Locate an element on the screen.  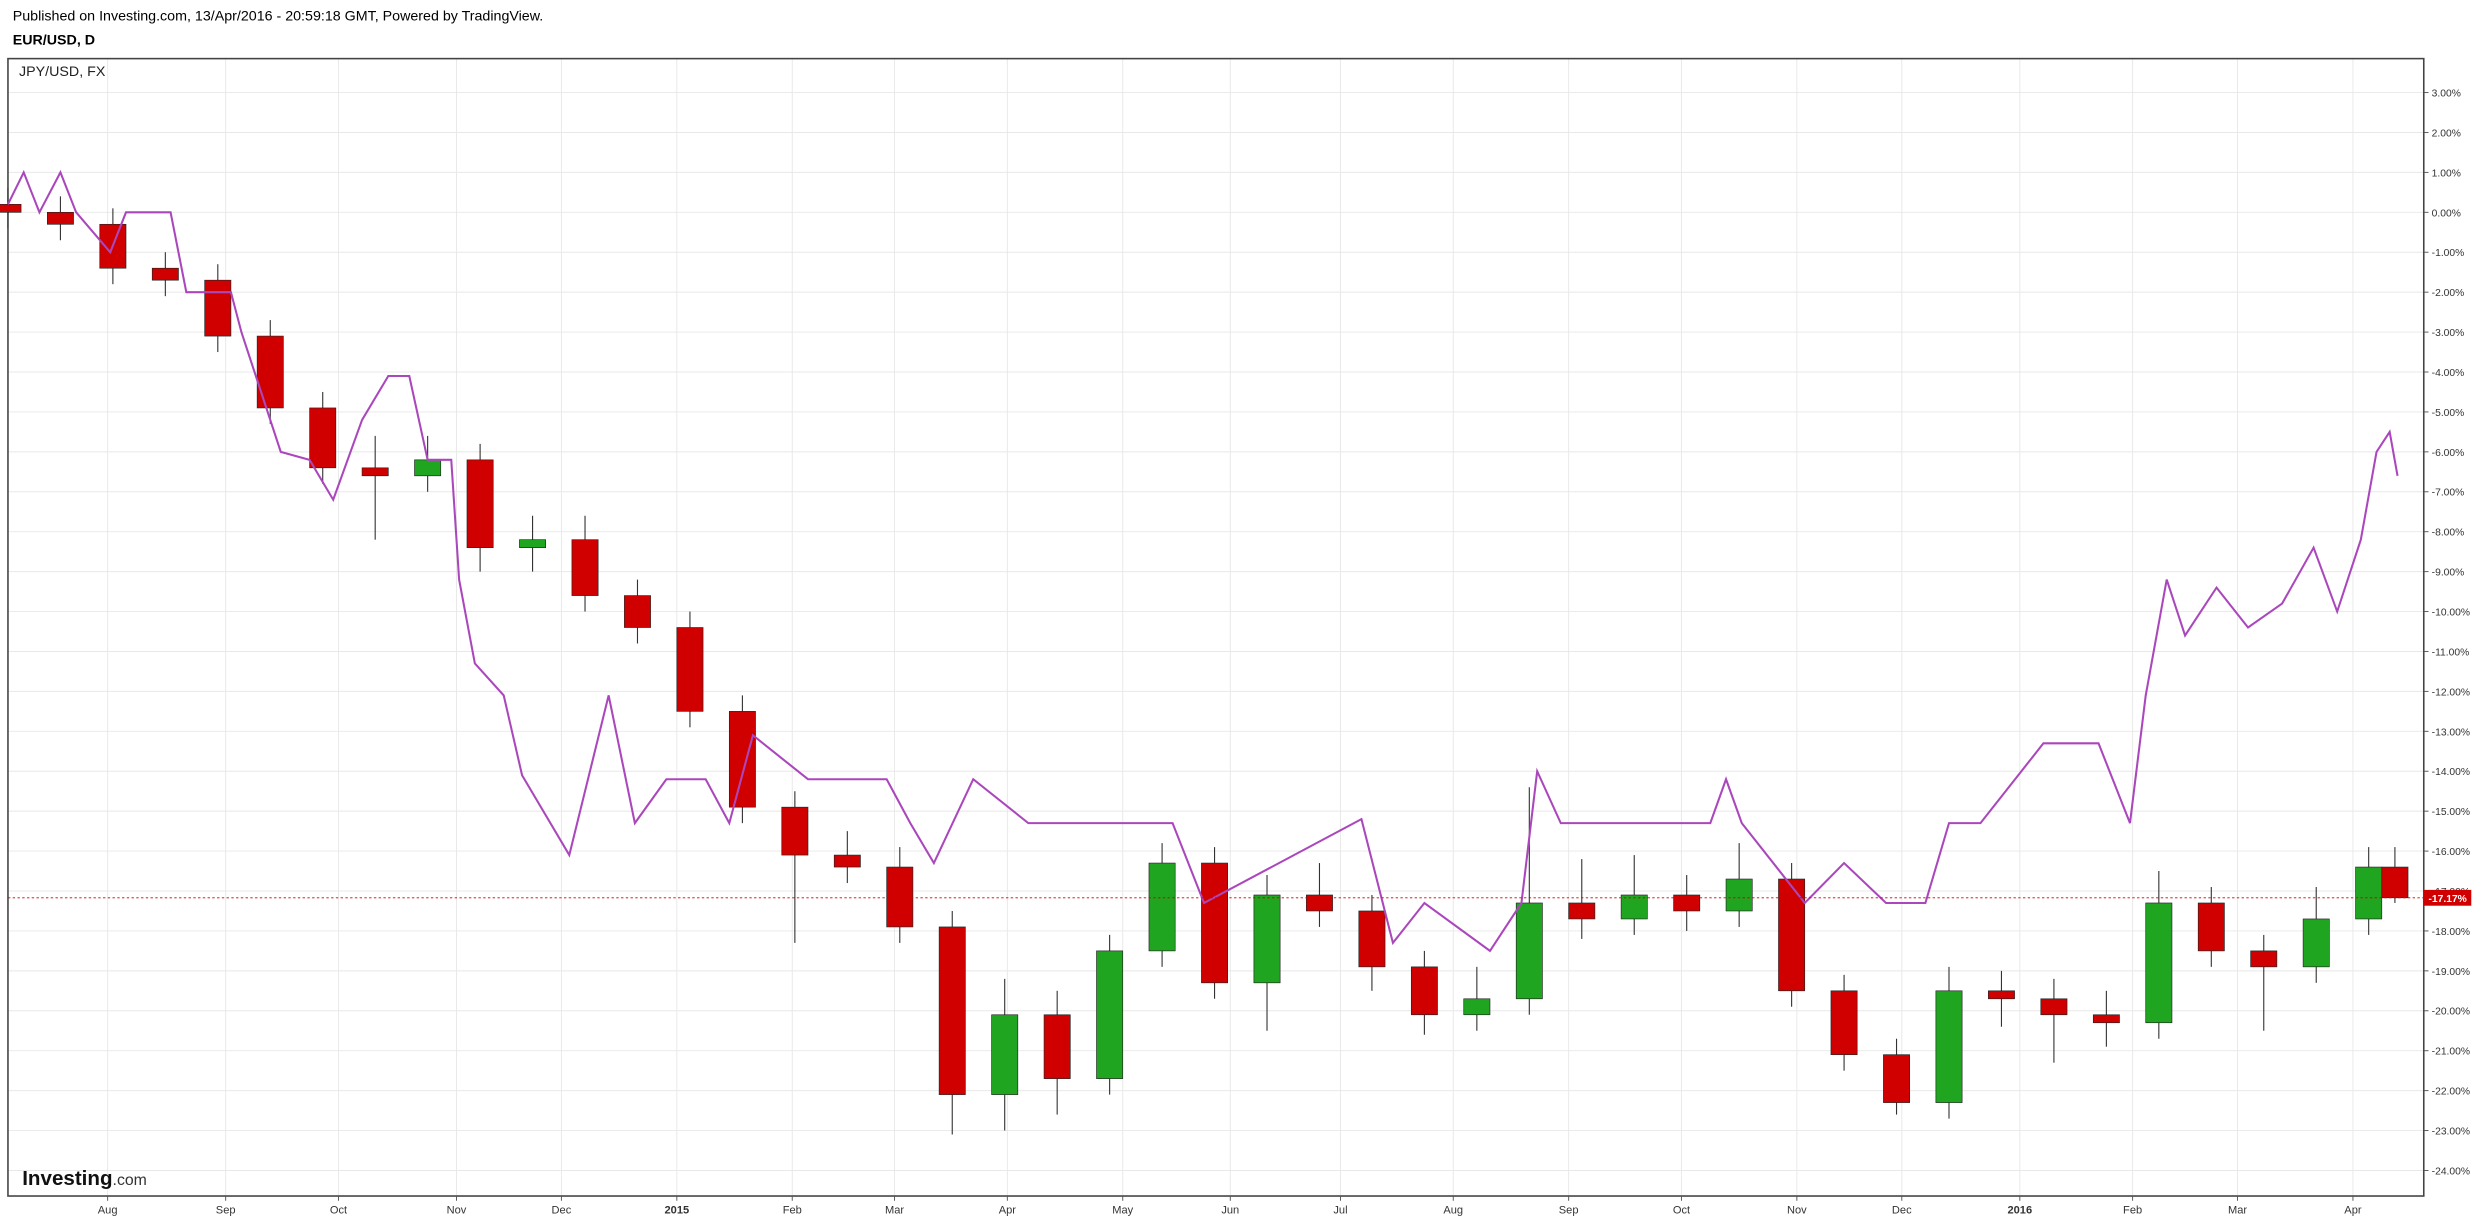
logo: Investing.com is located at coordinates (84, 1178).